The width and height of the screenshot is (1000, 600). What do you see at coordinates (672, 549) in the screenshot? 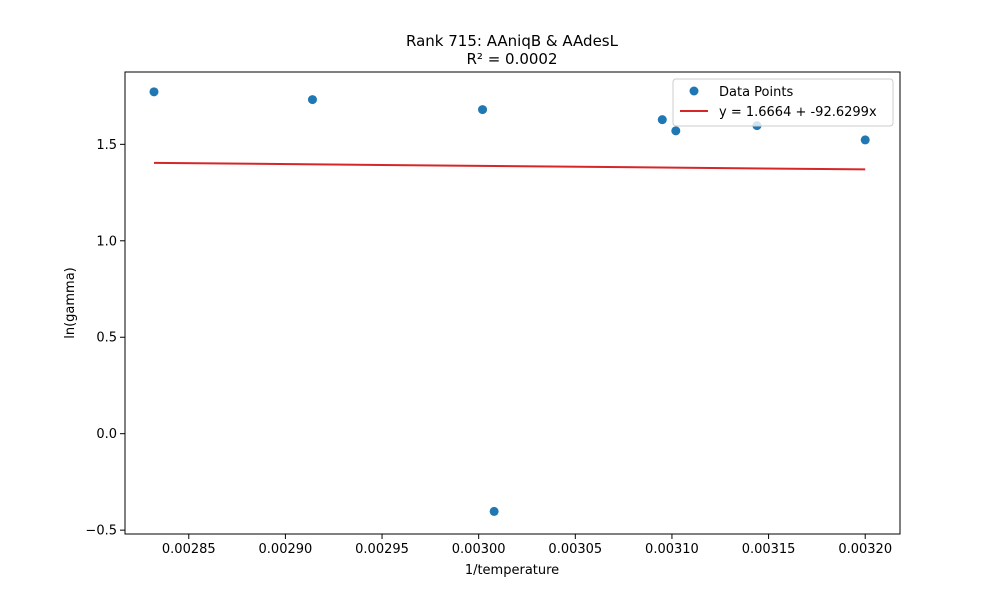
I see `x-tick-label: 0.00310` at bounding box center [672, 549].